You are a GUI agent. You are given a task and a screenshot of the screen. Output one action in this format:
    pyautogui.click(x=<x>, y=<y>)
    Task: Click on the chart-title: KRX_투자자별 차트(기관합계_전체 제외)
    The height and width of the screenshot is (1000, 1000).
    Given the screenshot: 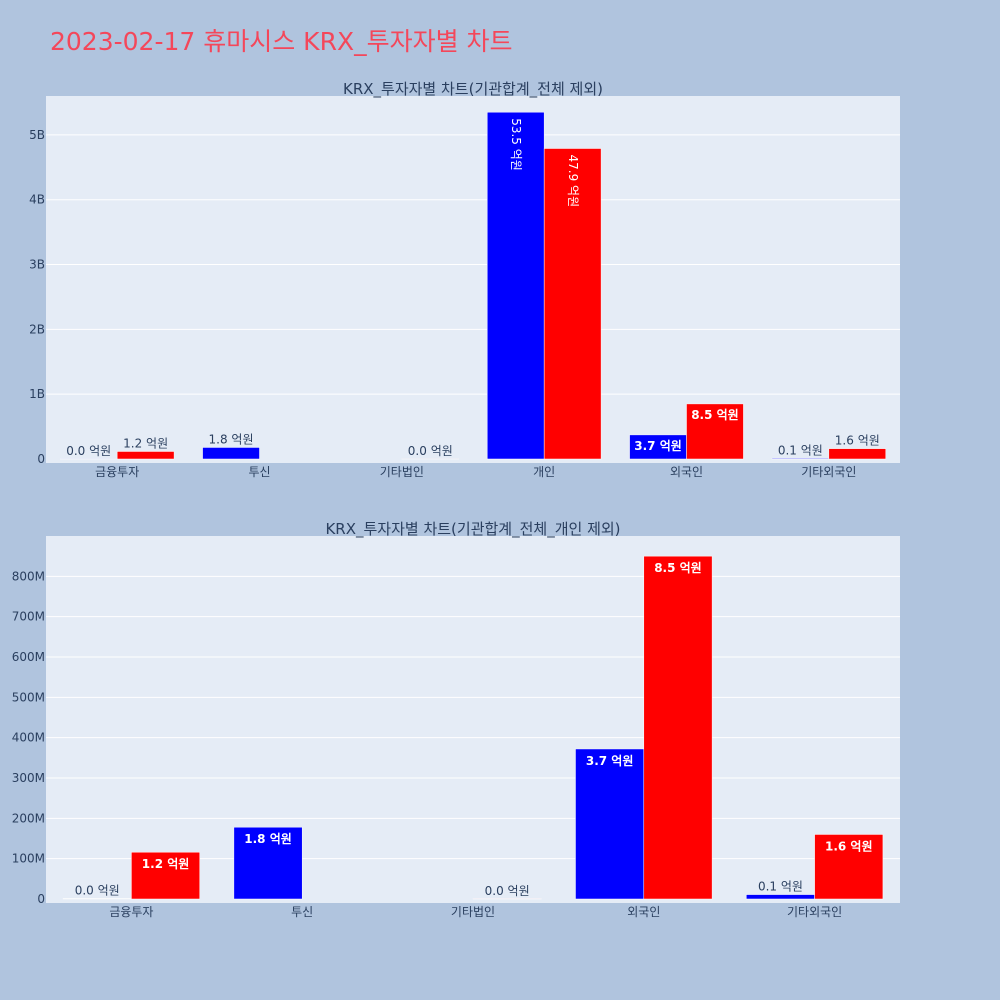 What is the action you would take?
    pyautogui.click(x=473, y=89)
    